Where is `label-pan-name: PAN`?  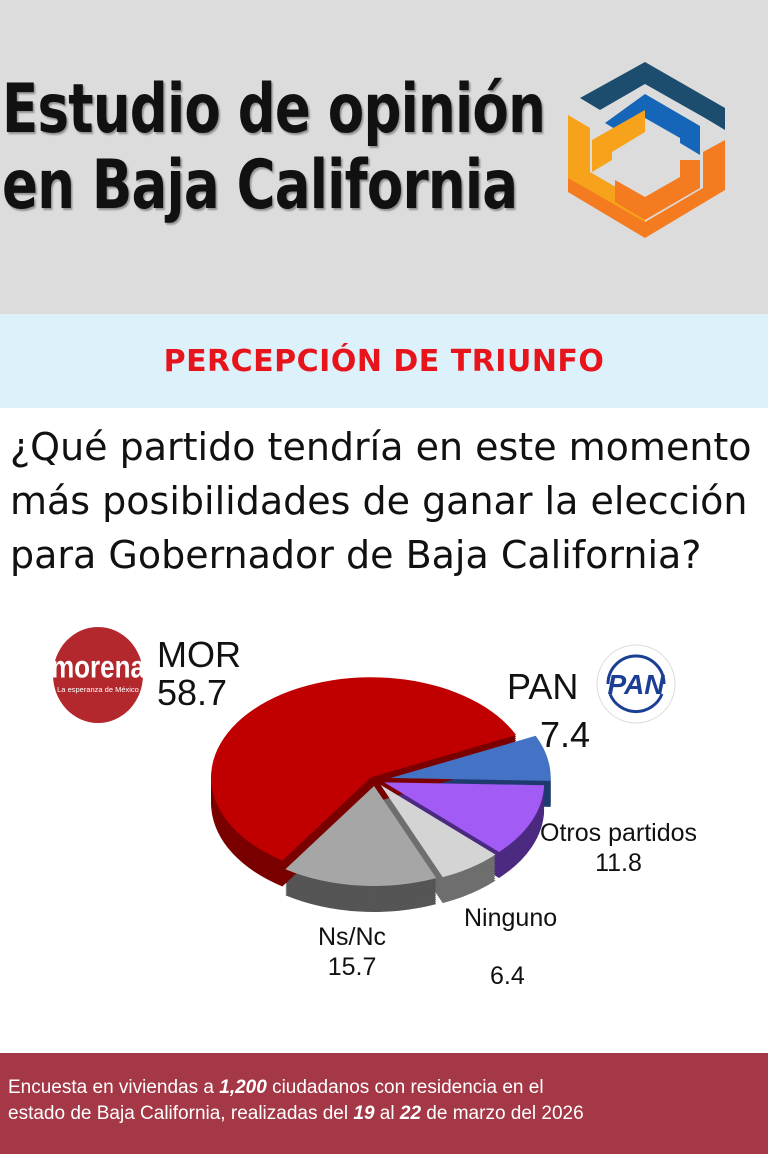
label-pan-name: PAN is located at coordinates (543, 686).